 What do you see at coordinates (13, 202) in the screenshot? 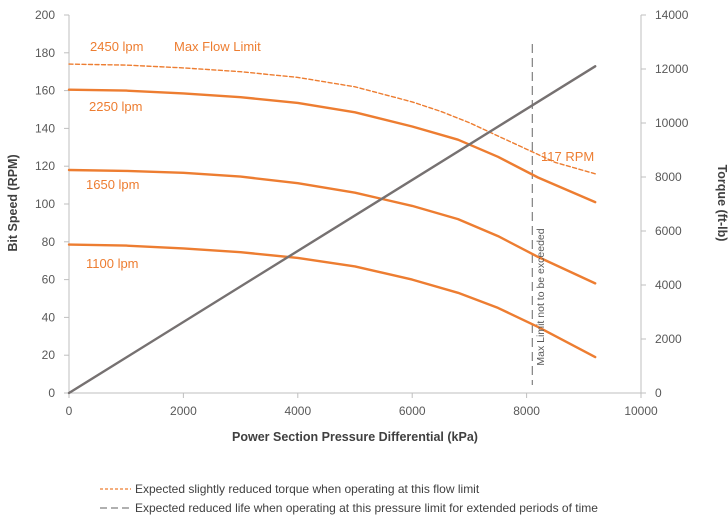
I see `y-axis-title: Bit Speed (RPM)` at bounding box center [13, 202].